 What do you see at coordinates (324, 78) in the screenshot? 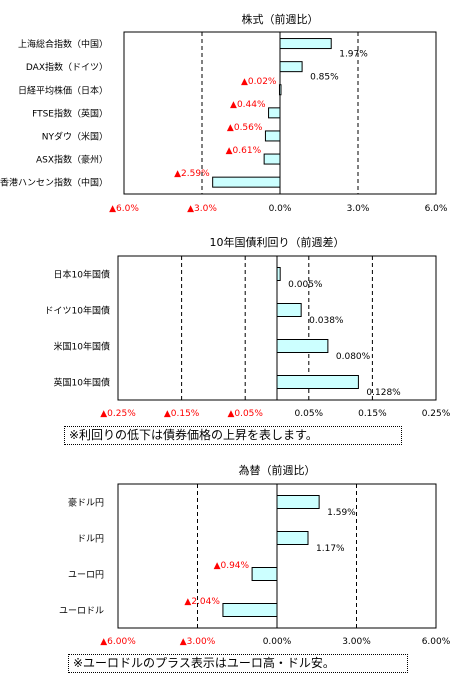
I see `data-label: 0.85%` at bounding box center [324, 78].